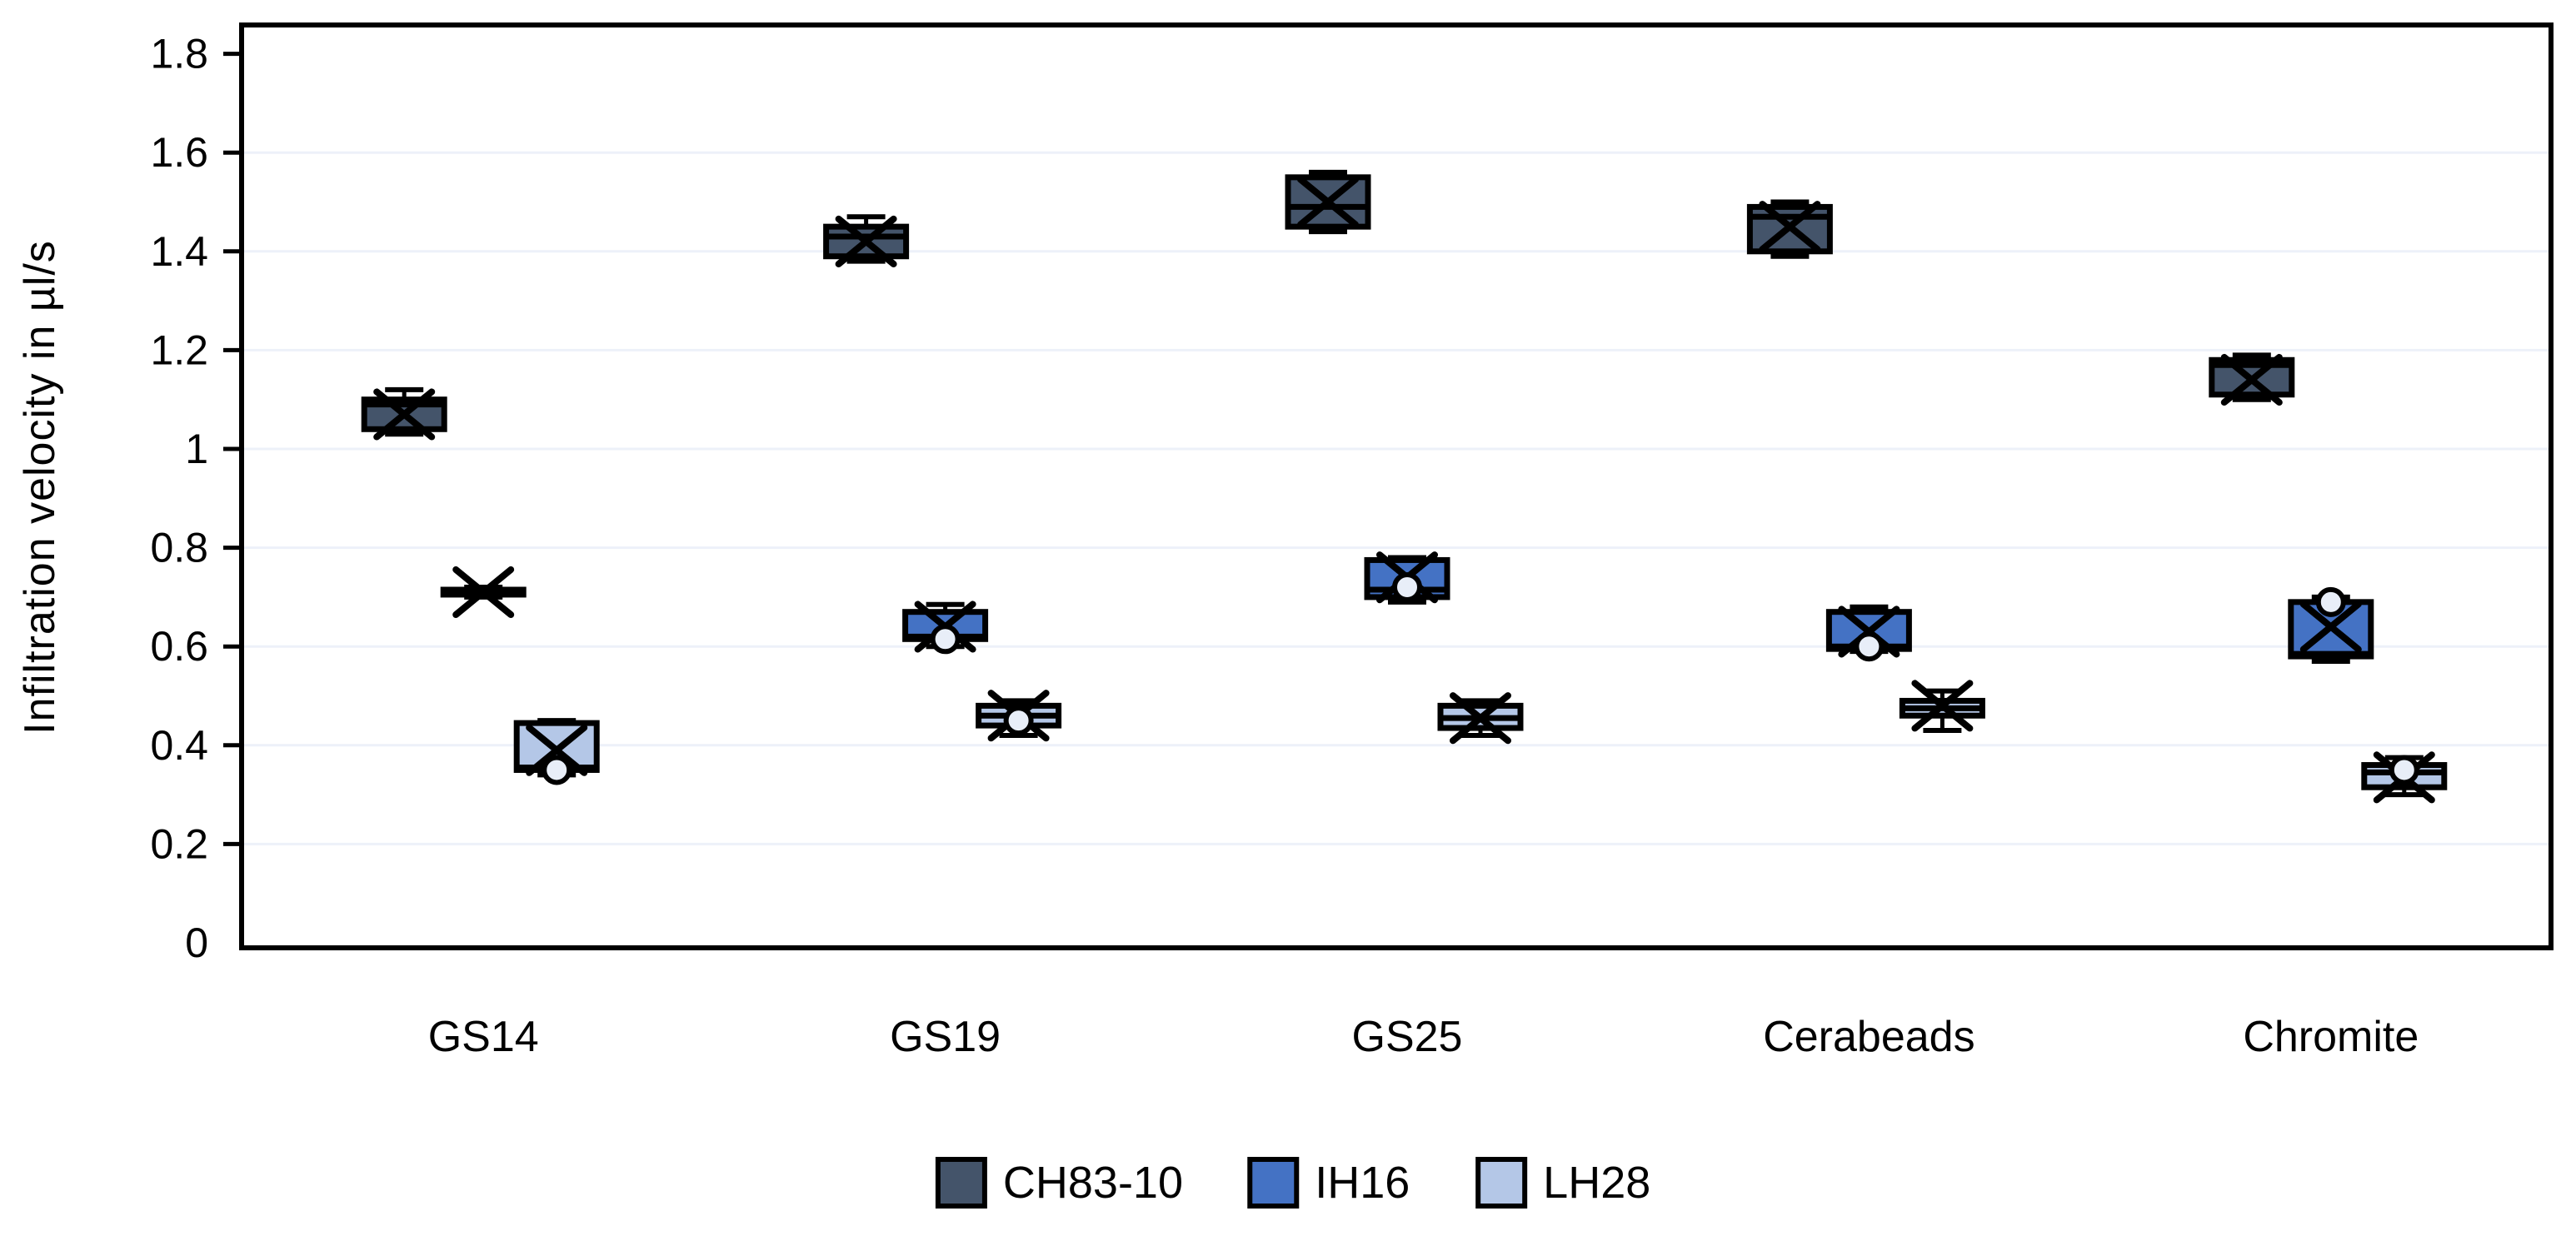 The width and height of the screenshot is (2576, 1241). I want to click on y-tick-label: 1.6, so click(179, 152).